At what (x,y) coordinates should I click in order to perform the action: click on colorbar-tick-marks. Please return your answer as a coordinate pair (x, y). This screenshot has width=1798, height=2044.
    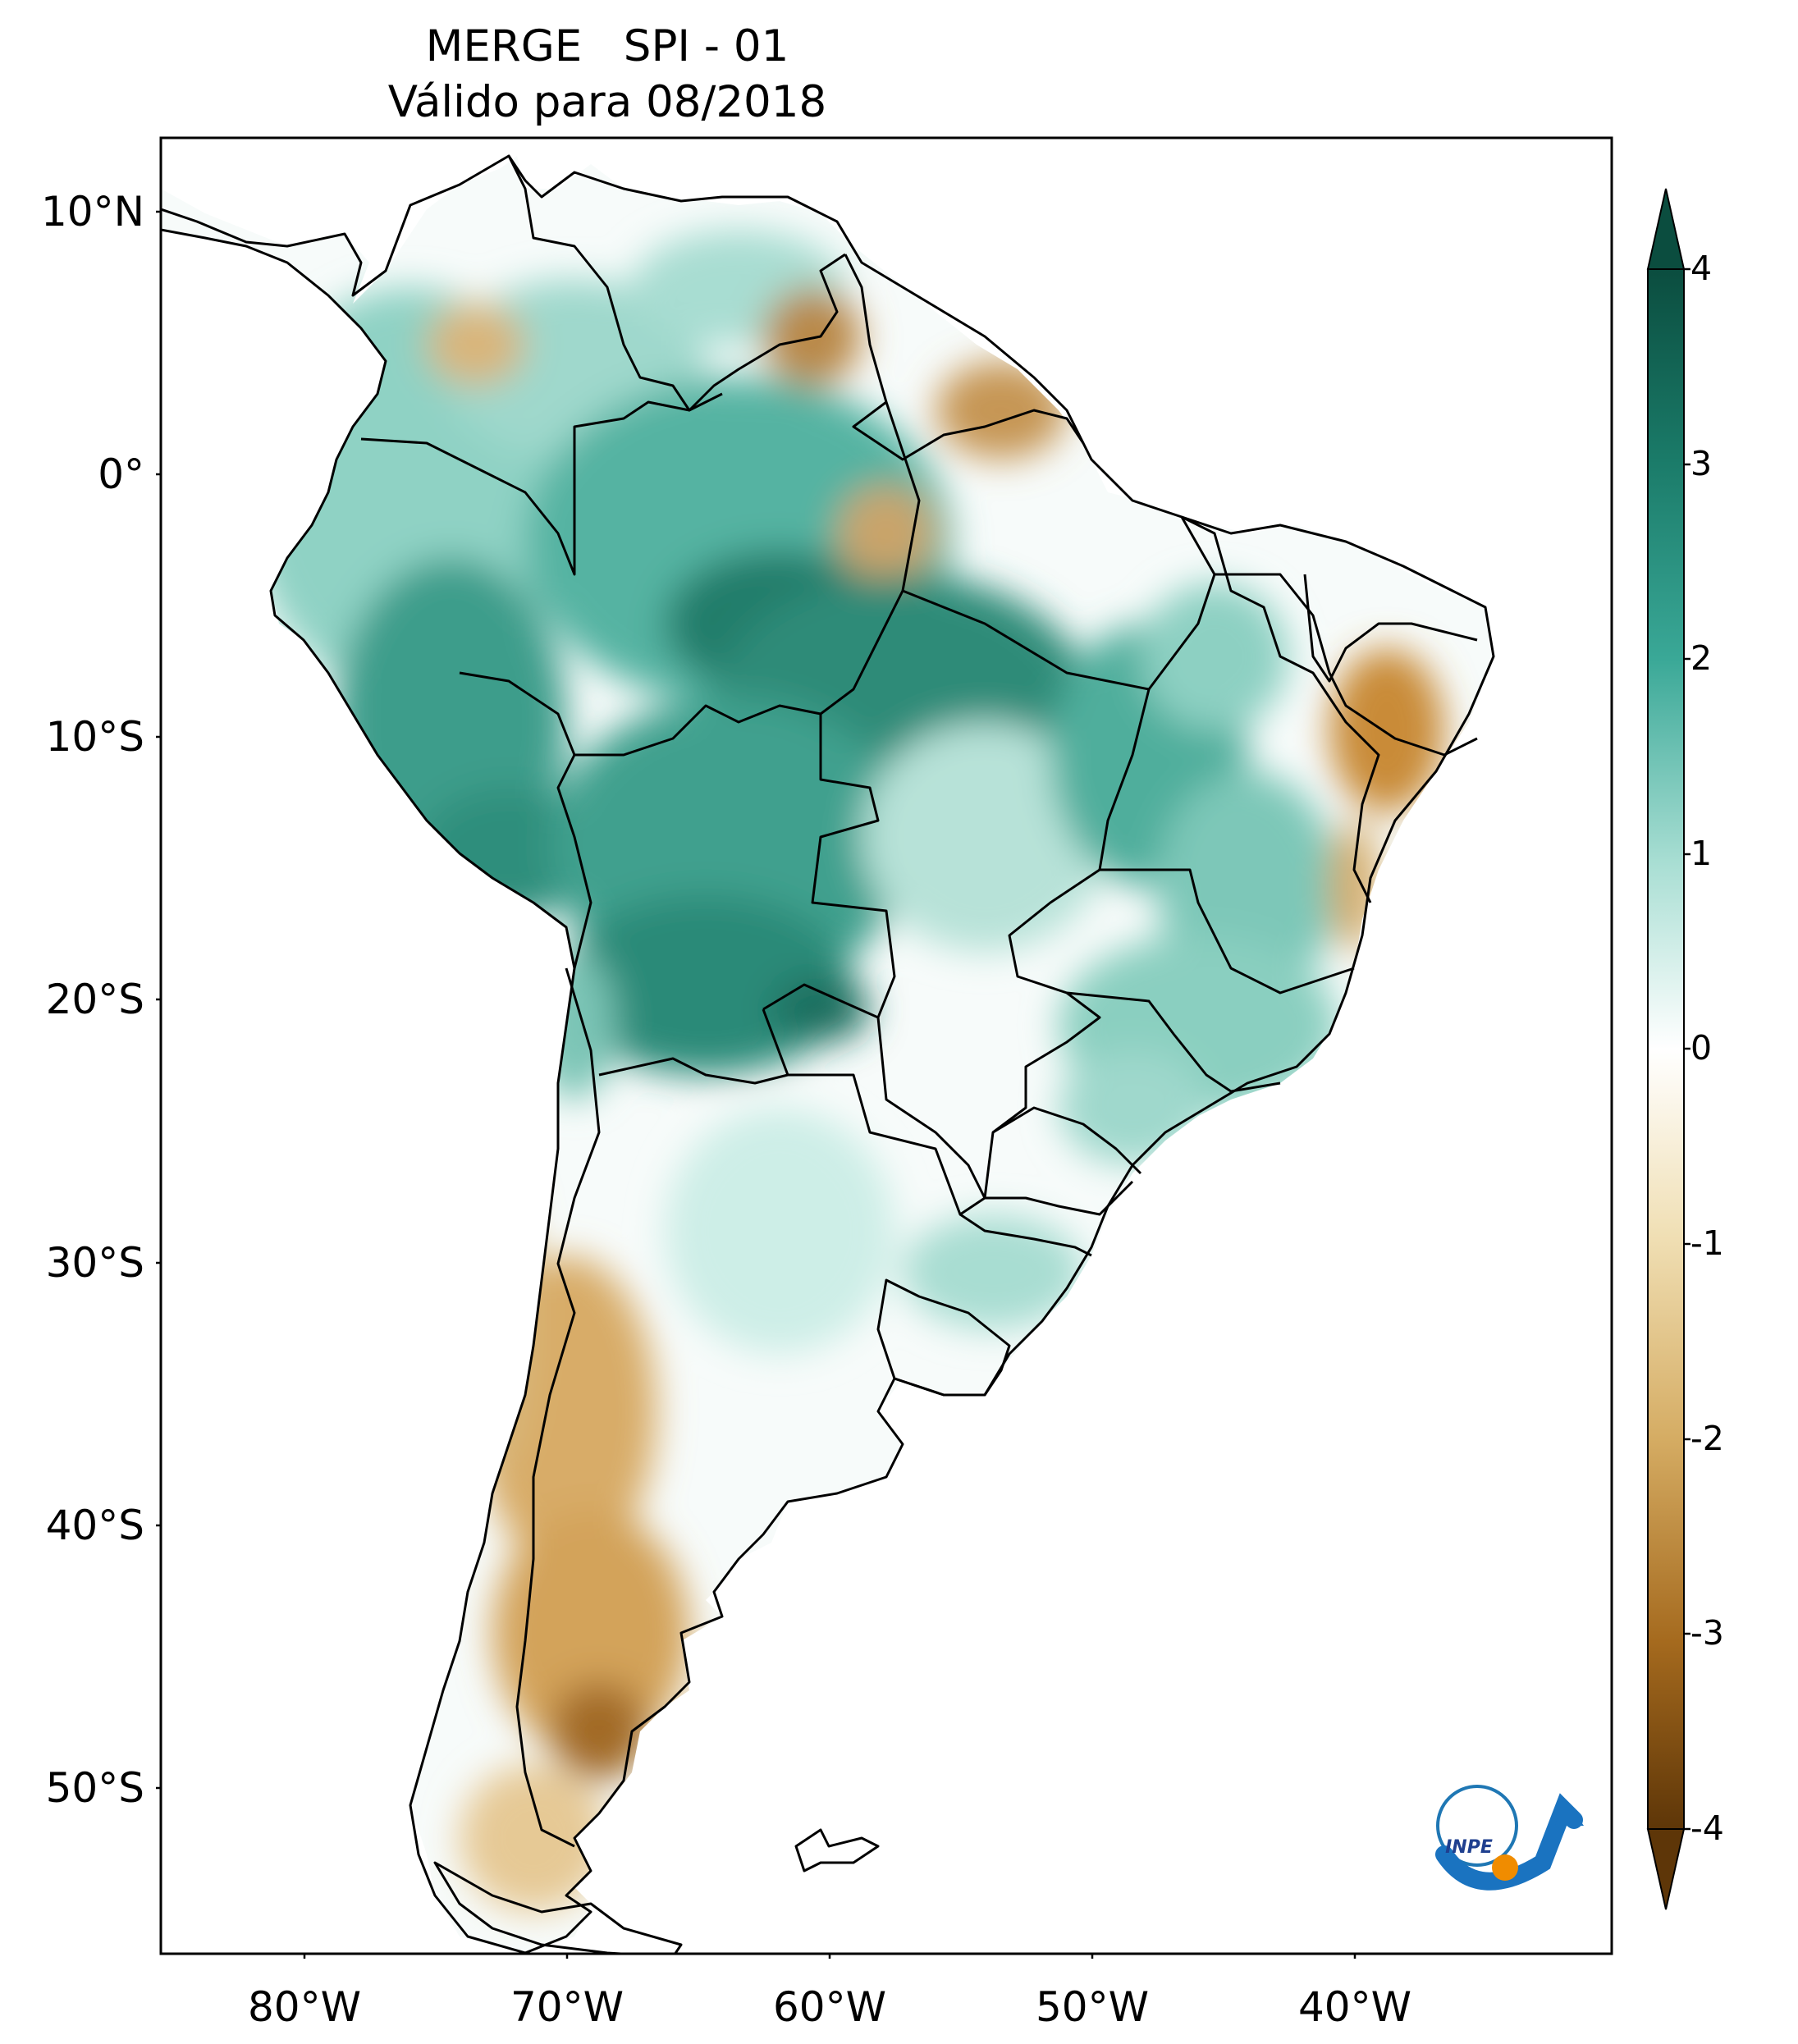
    Looking at the image, I should click on (1687, 1049).